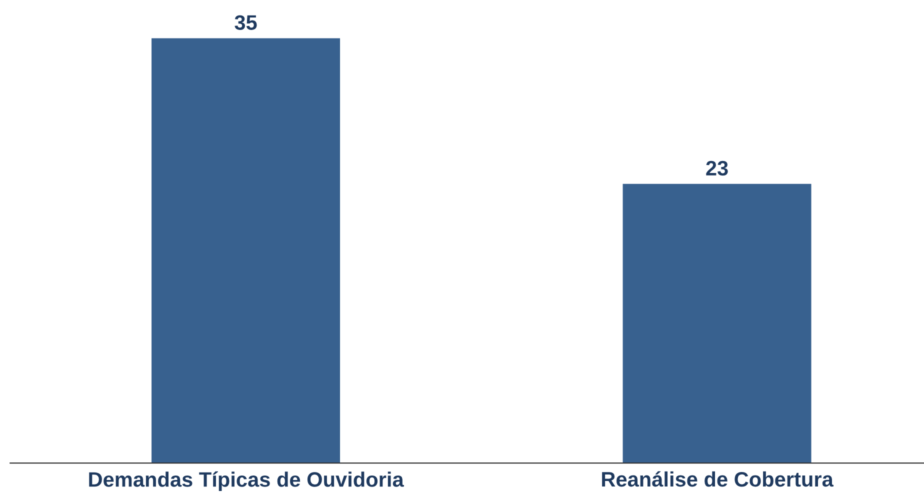 This screenshot has height=499, width=924. What do you see at coordinates (718, 479) in the screenshot?
I see `x-tick-label: Reanálise de Cobertura` at bounding box center [718, 479].